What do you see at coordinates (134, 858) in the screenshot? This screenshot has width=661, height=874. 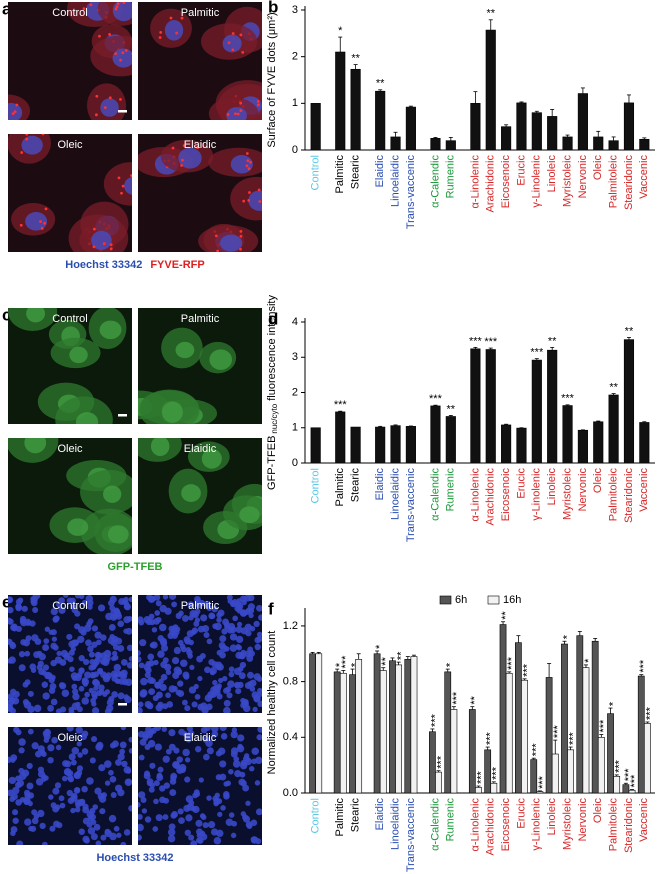 I see `image-legend: Hoechst 33342` at bounding box center [134, 858].